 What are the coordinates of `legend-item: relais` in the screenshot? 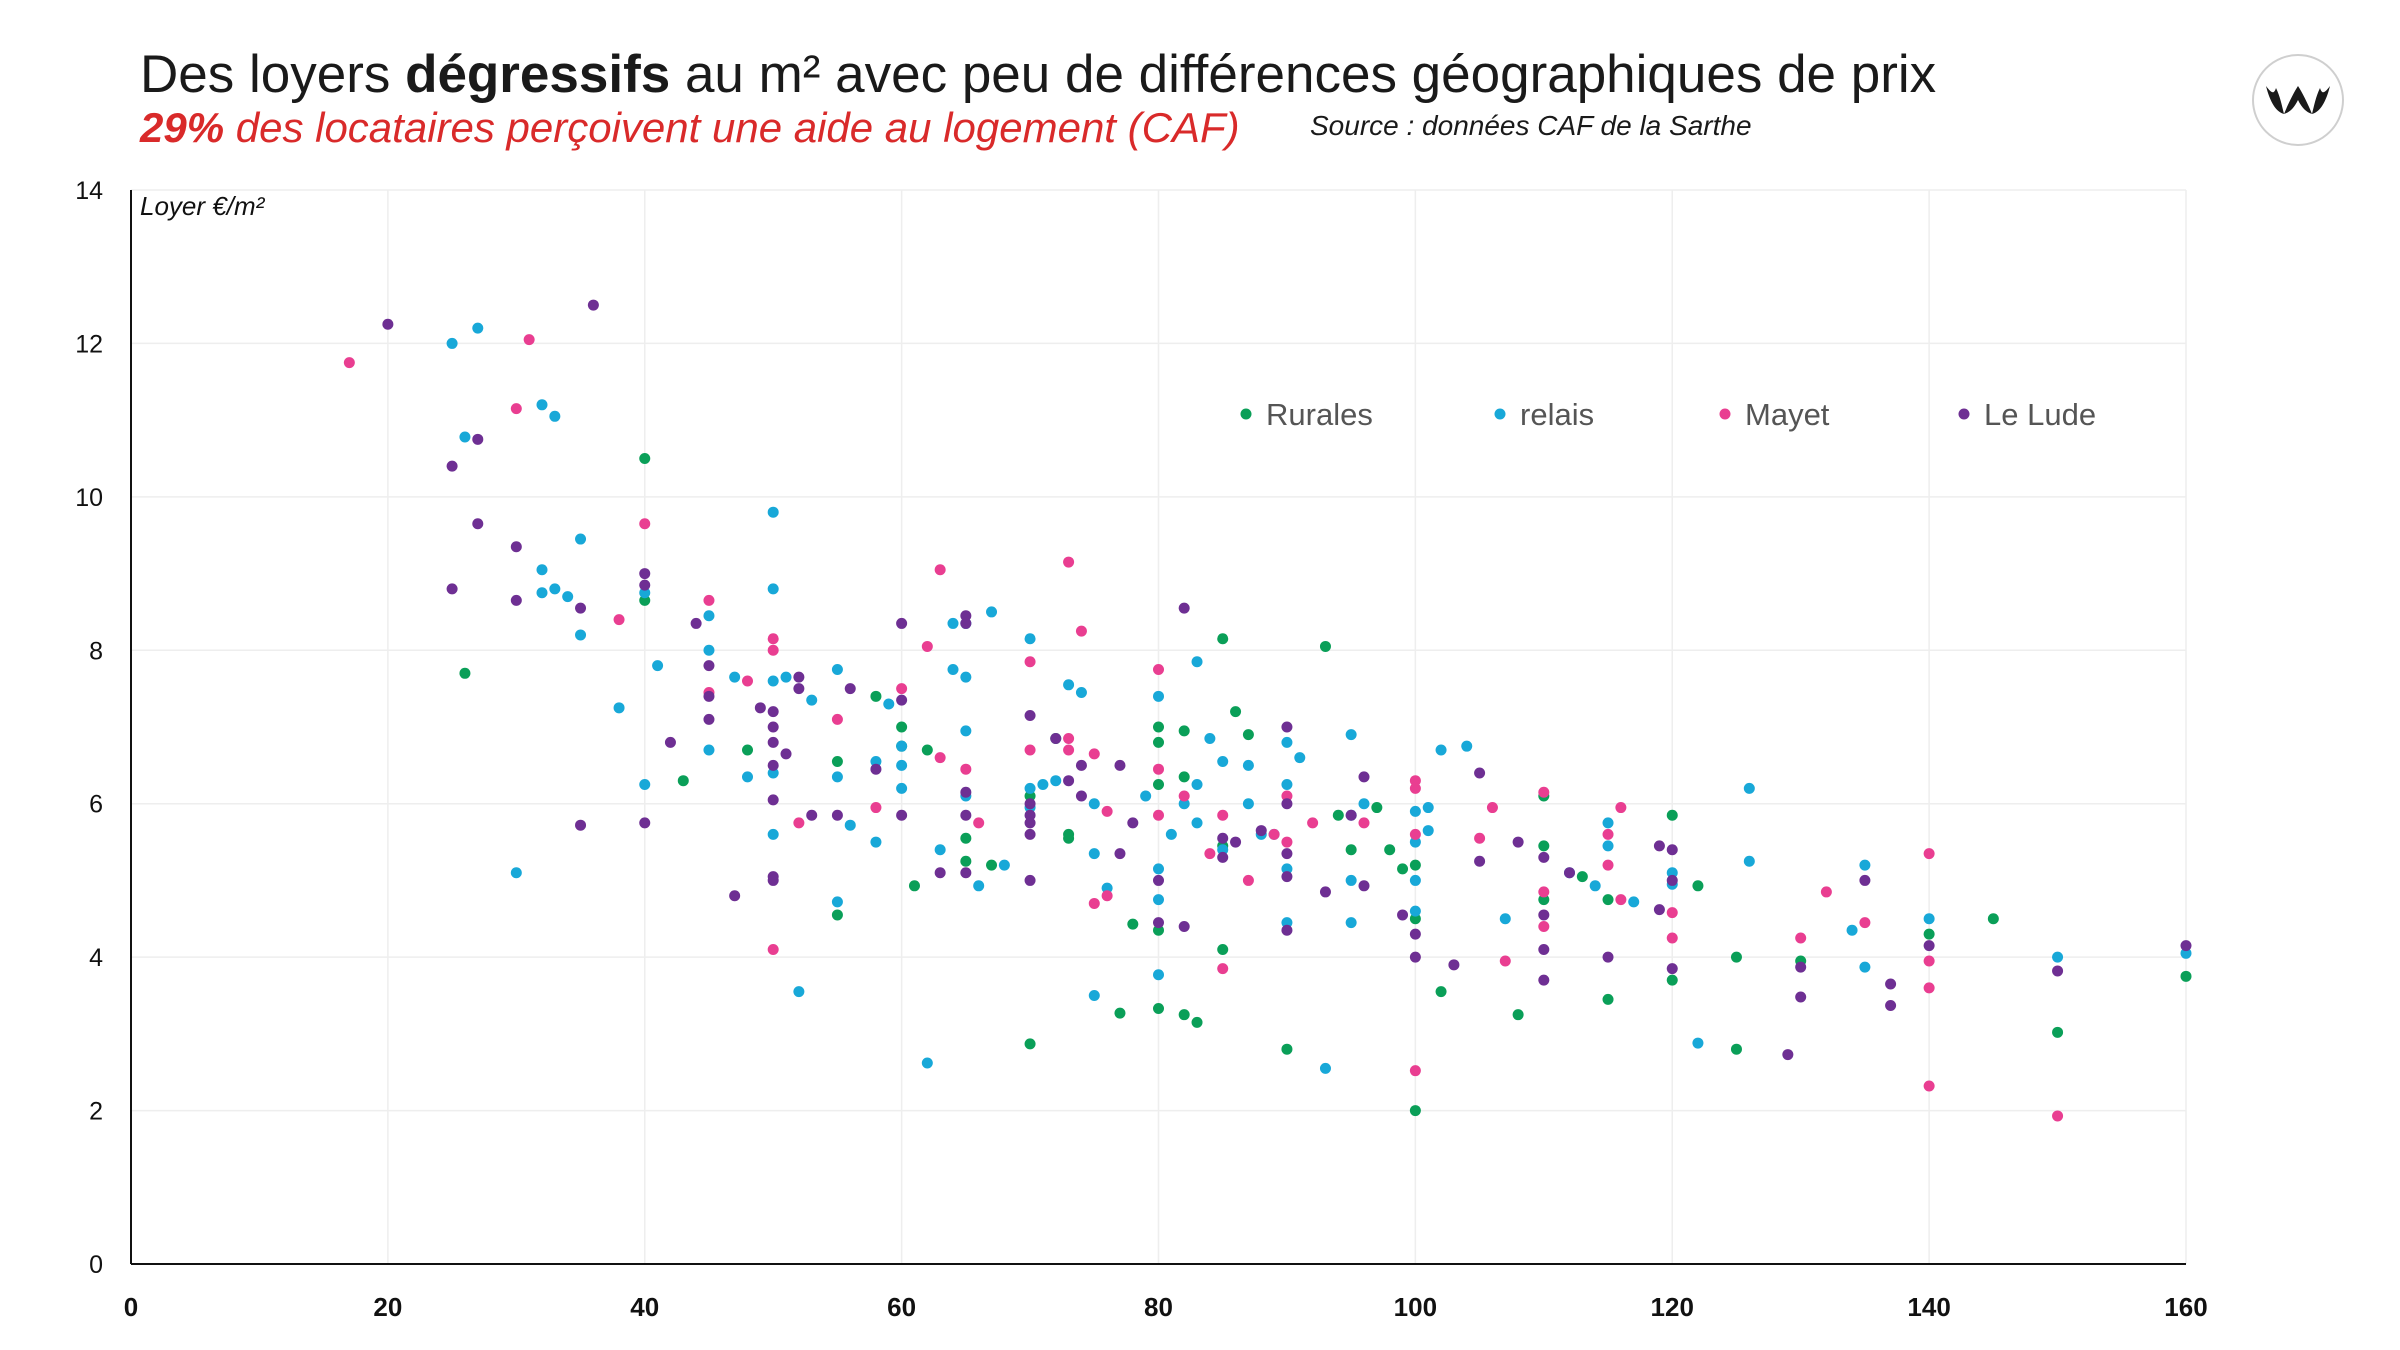 It's located at (1544, 414).